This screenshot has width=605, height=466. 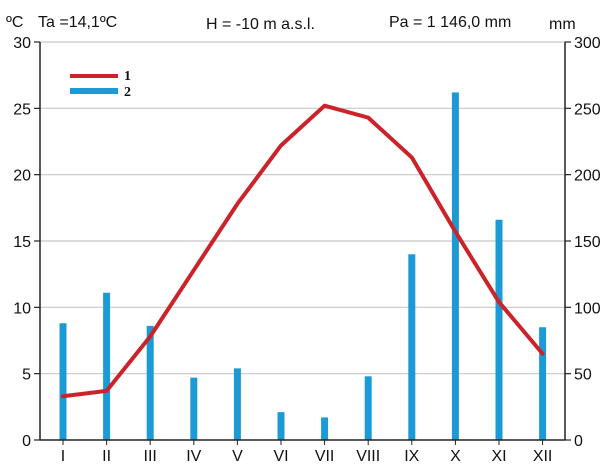 What do you see at coordinates (150, 456) in the screenshot?
I see `month-label: III` at bounding box center [150, 456].